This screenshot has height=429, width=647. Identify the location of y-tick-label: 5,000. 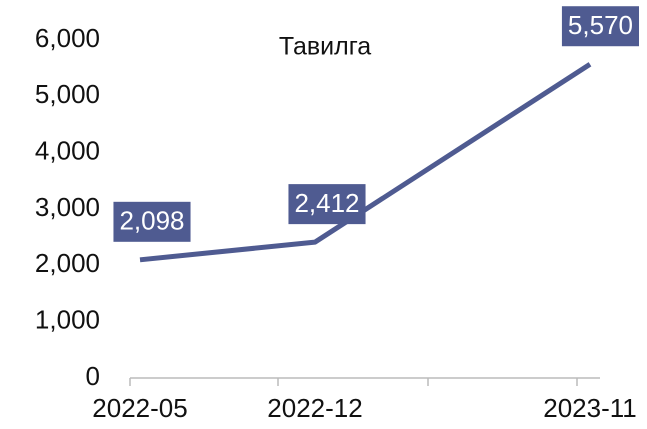
(67, 94).